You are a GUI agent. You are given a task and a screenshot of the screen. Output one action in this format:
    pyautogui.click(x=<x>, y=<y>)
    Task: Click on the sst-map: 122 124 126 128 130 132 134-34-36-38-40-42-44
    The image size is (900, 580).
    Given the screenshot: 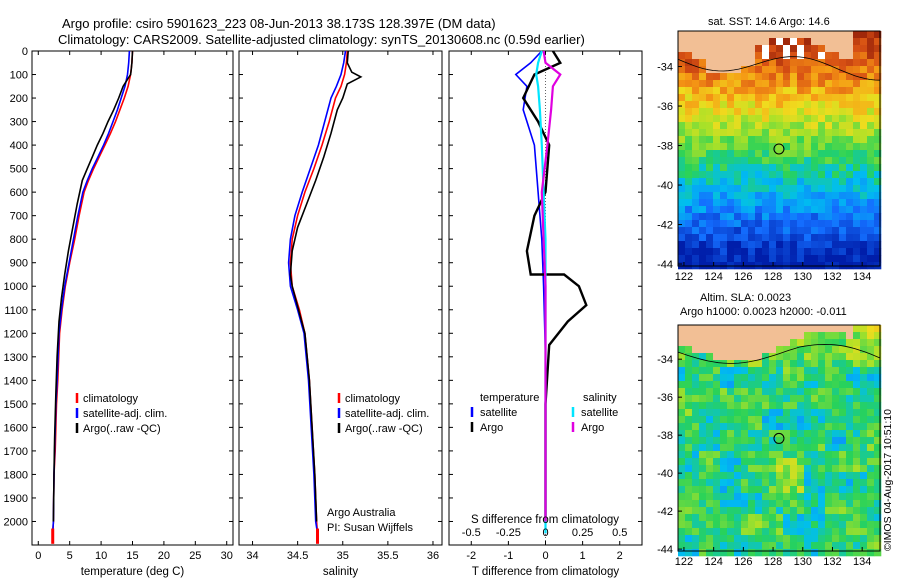 What is the action you would take?
    pyautogui.click(x=769, y=156)
    